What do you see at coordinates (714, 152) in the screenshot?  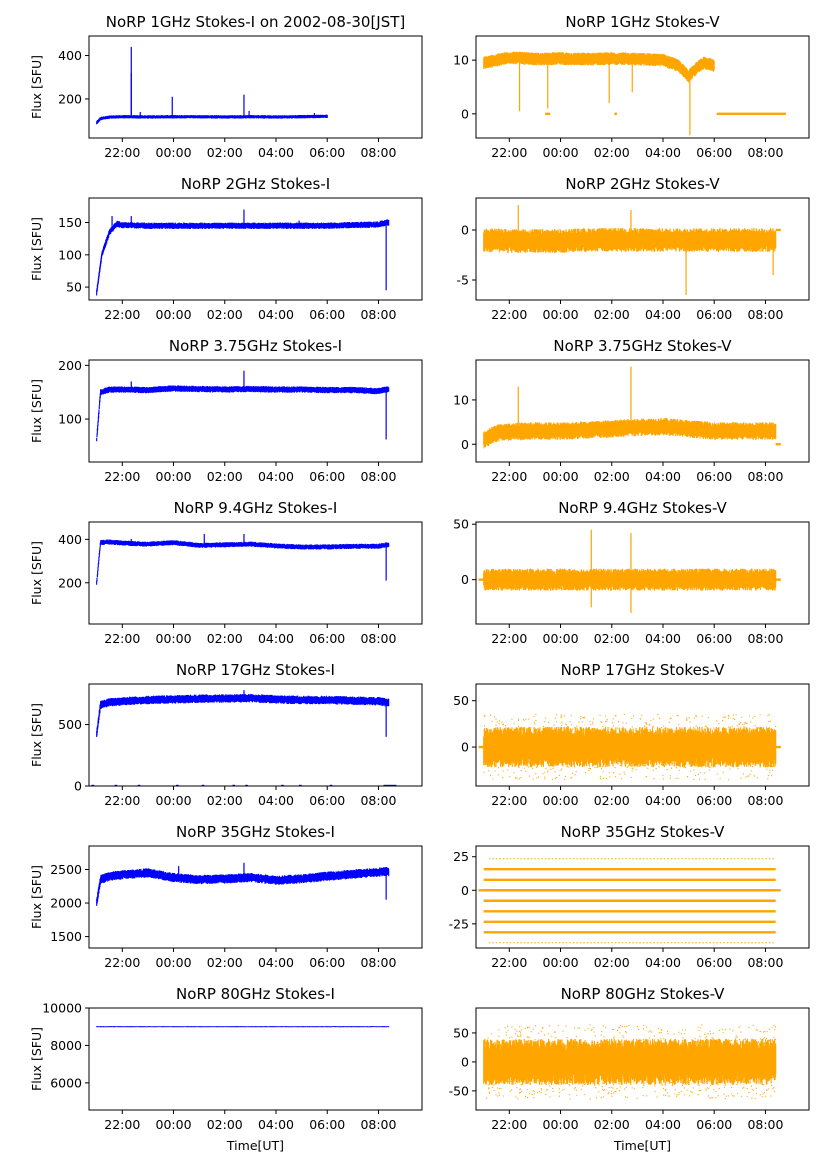 I see `x-tick-label: 06:00` at bounding box center [714, 152].